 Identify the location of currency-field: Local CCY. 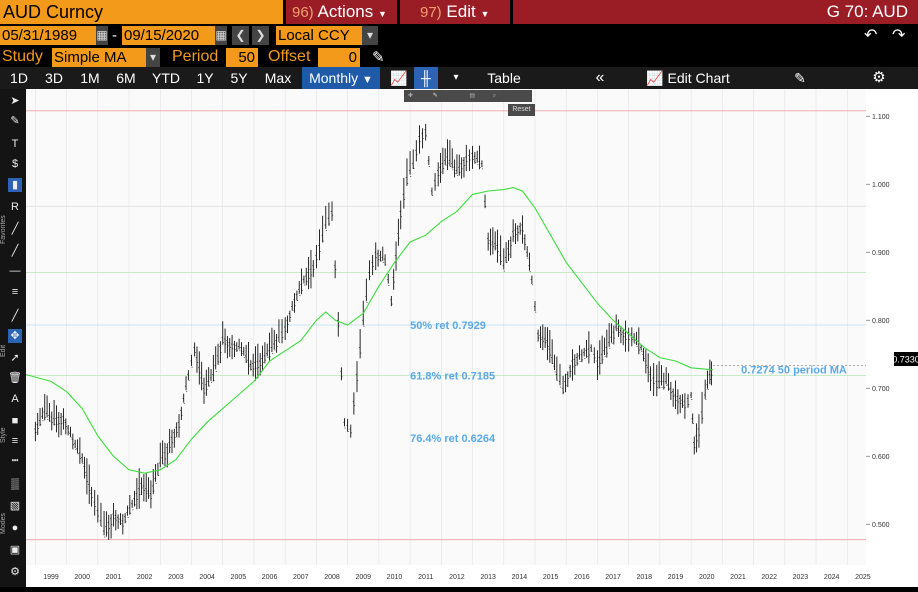
(319, 35).